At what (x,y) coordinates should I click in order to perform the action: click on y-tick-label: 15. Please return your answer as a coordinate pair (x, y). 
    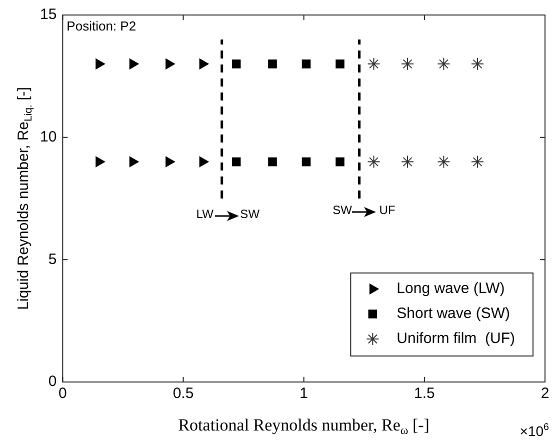
    Looking at the image, I should click on (48, 15).